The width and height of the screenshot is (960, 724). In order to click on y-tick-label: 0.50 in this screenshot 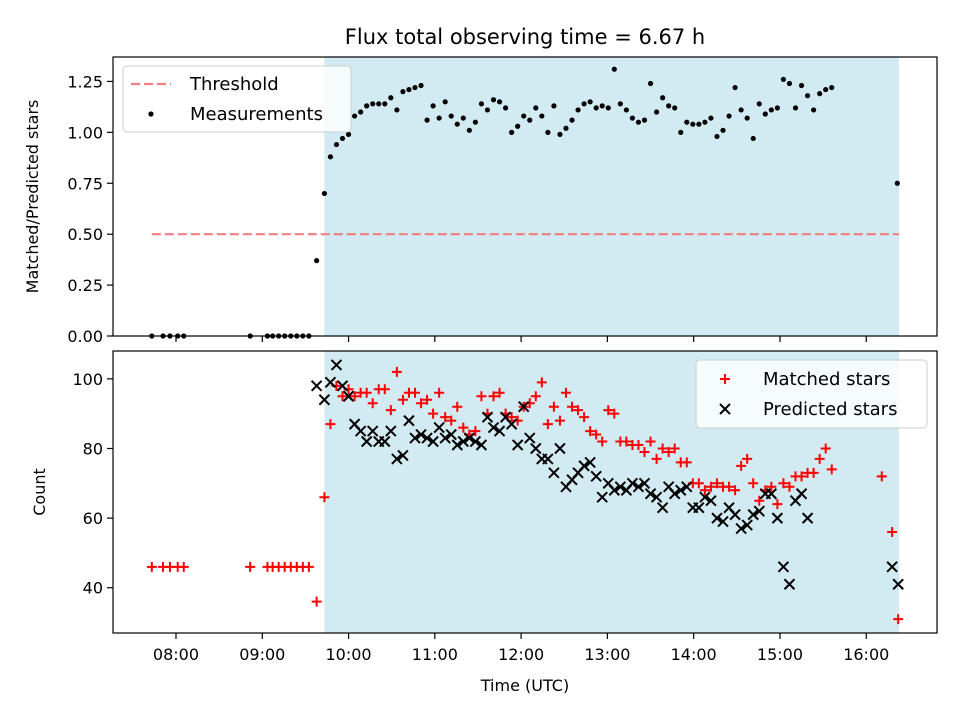, I will do `click(85, 234)`.